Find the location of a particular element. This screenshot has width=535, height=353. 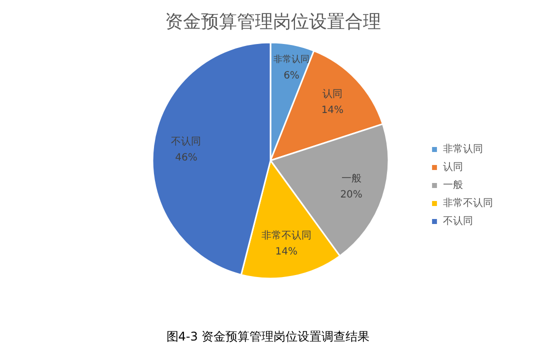

legend-label: 非常不认同 is located at coordinates (468, 203).